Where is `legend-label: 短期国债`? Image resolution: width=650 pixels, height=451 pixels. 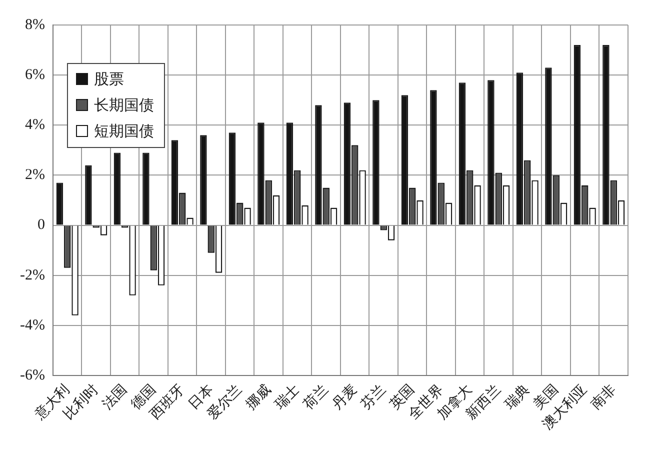 legend-label: 短期国债 is located at coordinates (124, 131).